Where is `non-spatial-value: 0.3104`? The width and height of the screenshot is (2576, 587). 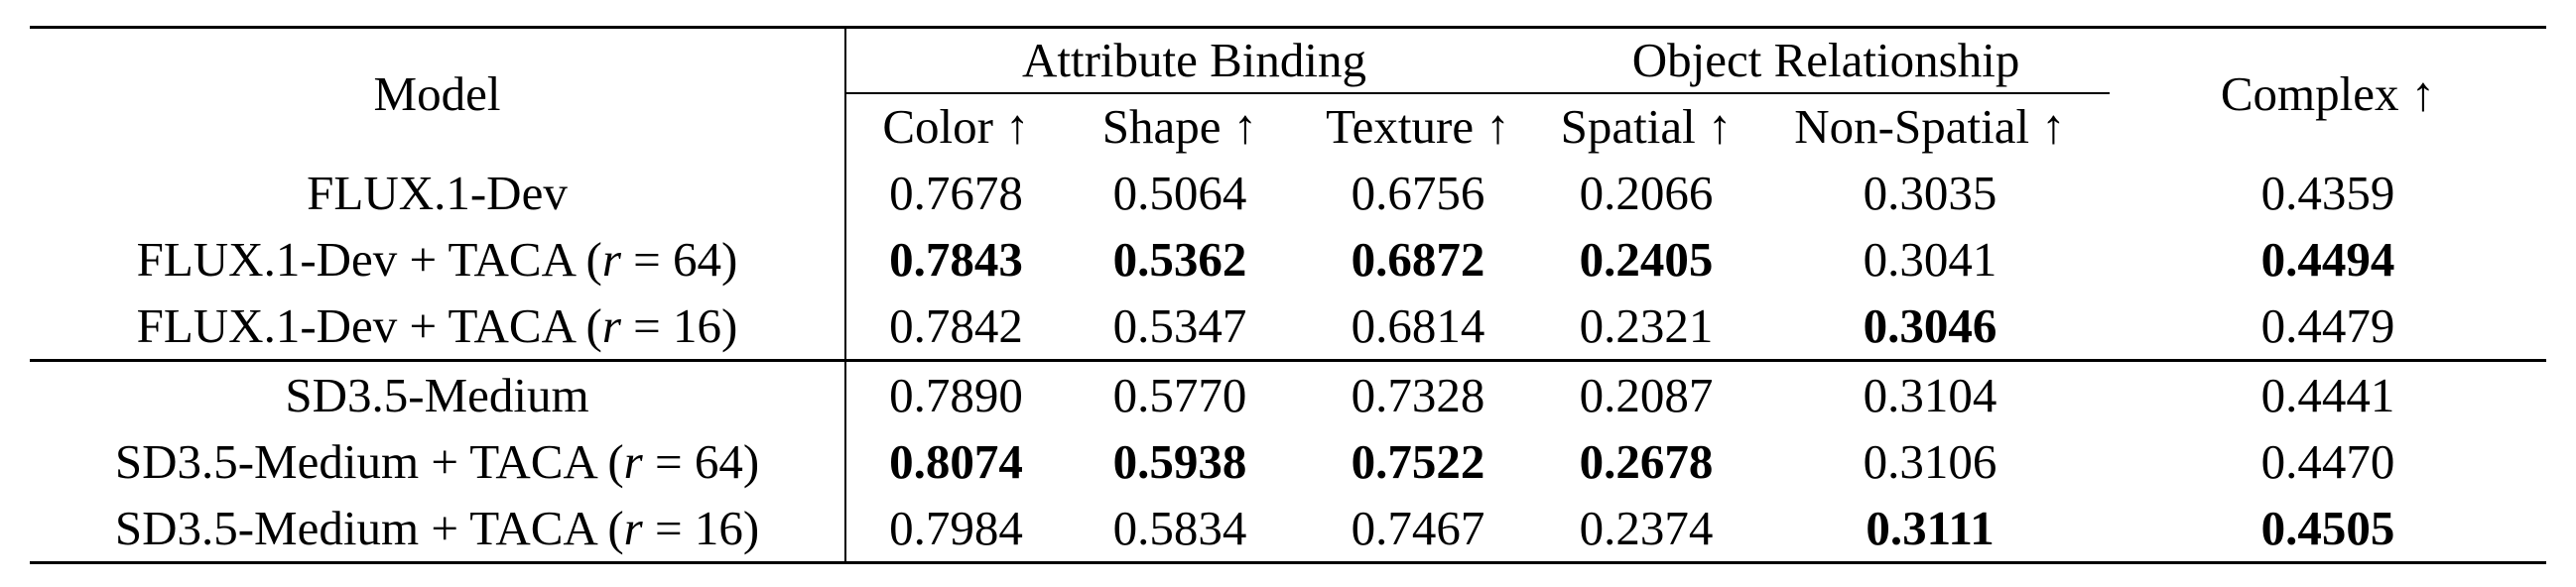
non-spatial-value: 0.3104 is located at coordinates (1931, 393).